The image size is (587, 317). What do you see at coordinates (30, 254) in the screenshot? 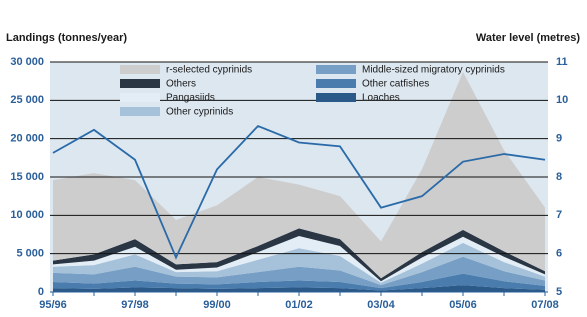
I see `y-tick-label: 5 000` at bounding box center [30, 254].